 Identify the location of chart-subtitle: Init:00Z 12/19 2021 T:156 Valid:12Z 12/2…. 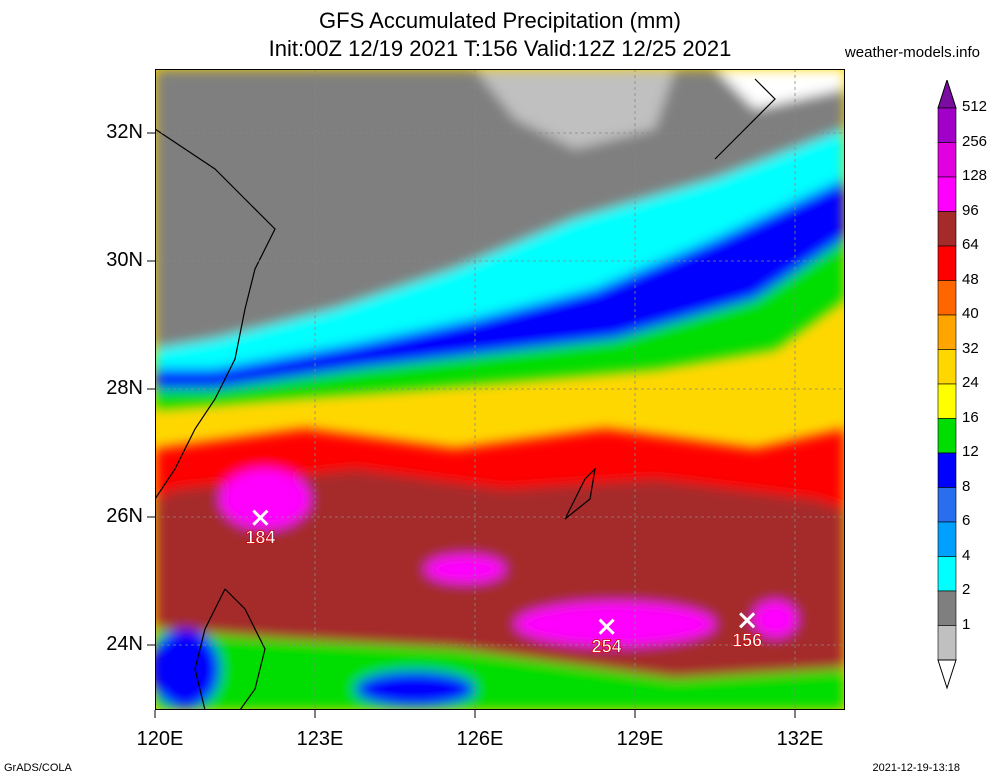
(500, 48).